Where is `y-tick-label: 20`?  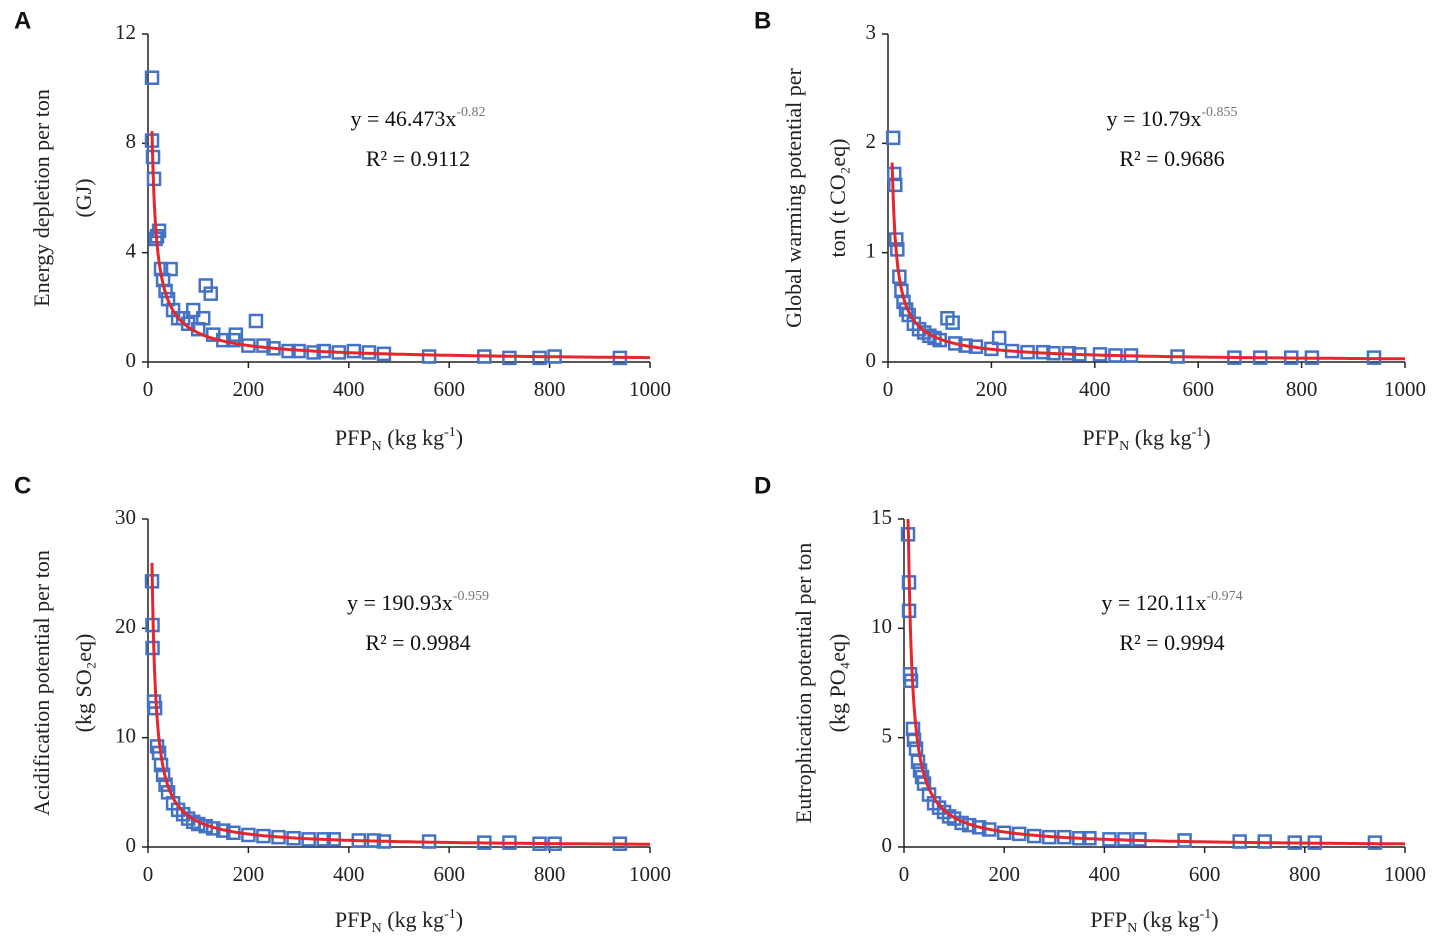 y-tick-label: 20 is located at coordinates (125, 626).